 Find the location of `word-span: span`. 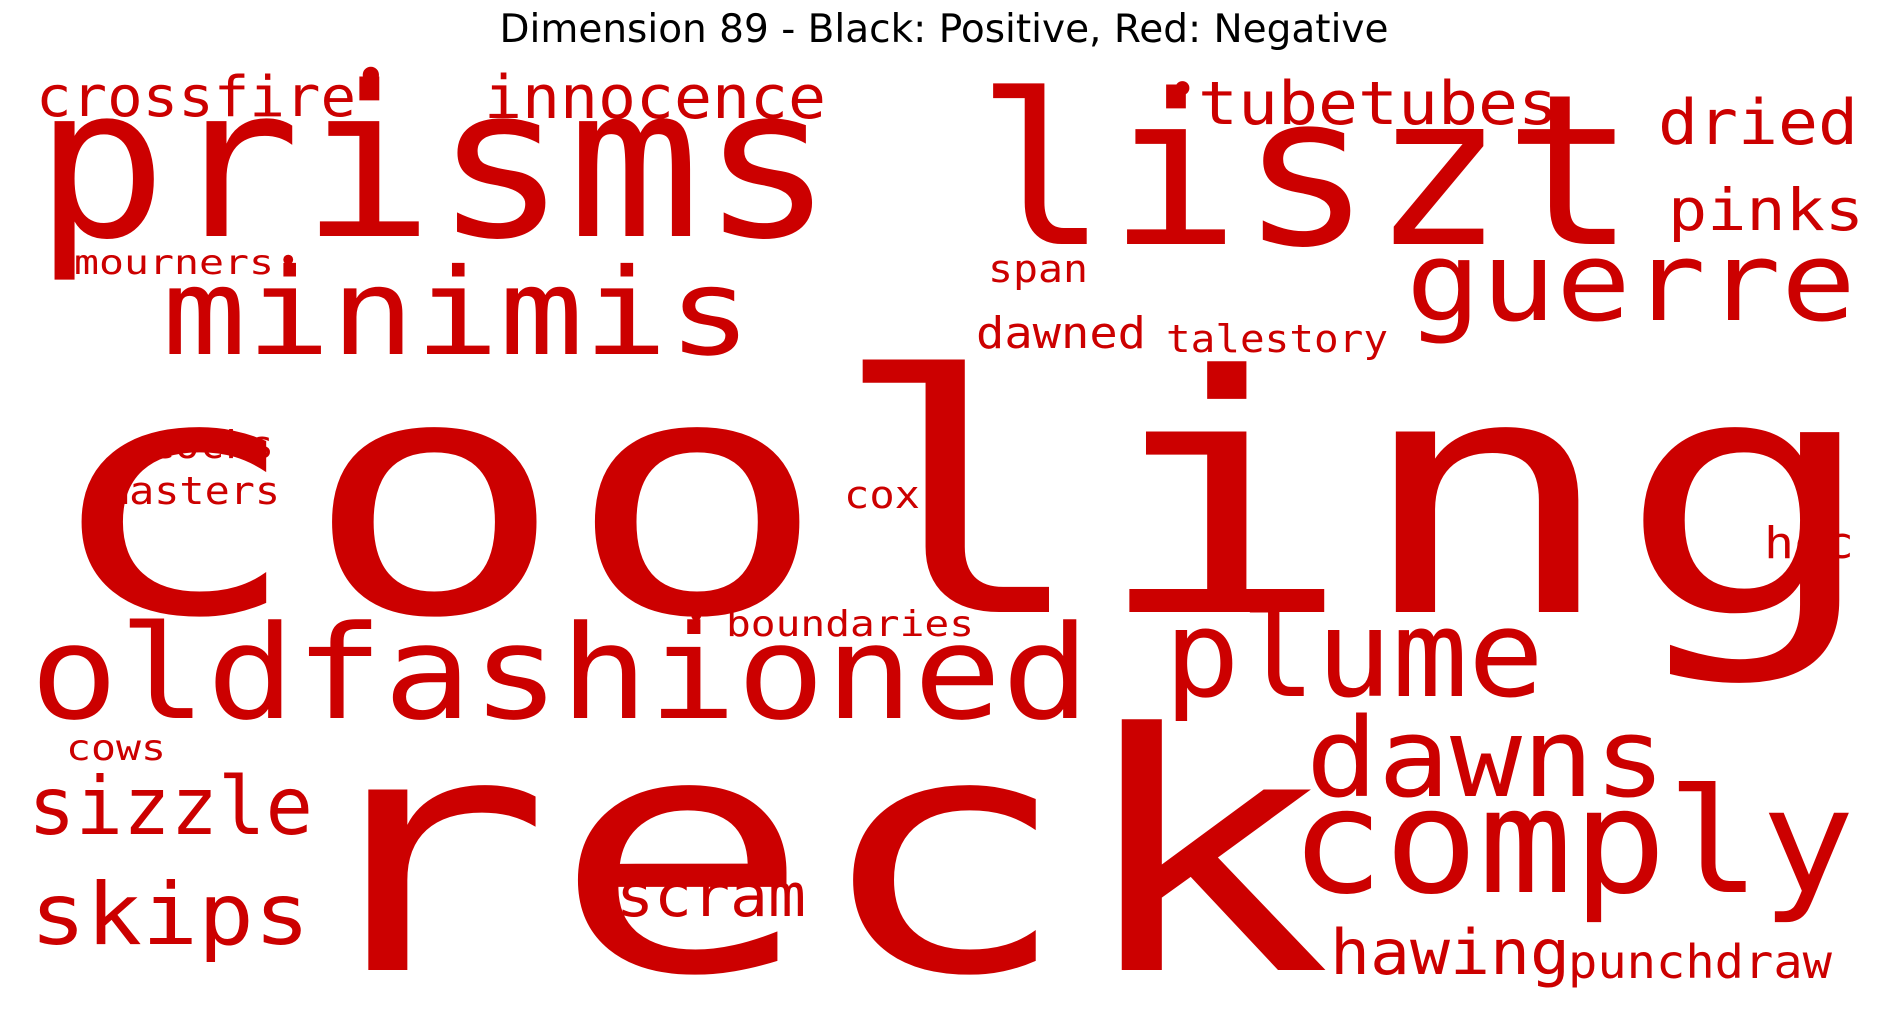

word-span: span is located at coordinates (1038, 269).